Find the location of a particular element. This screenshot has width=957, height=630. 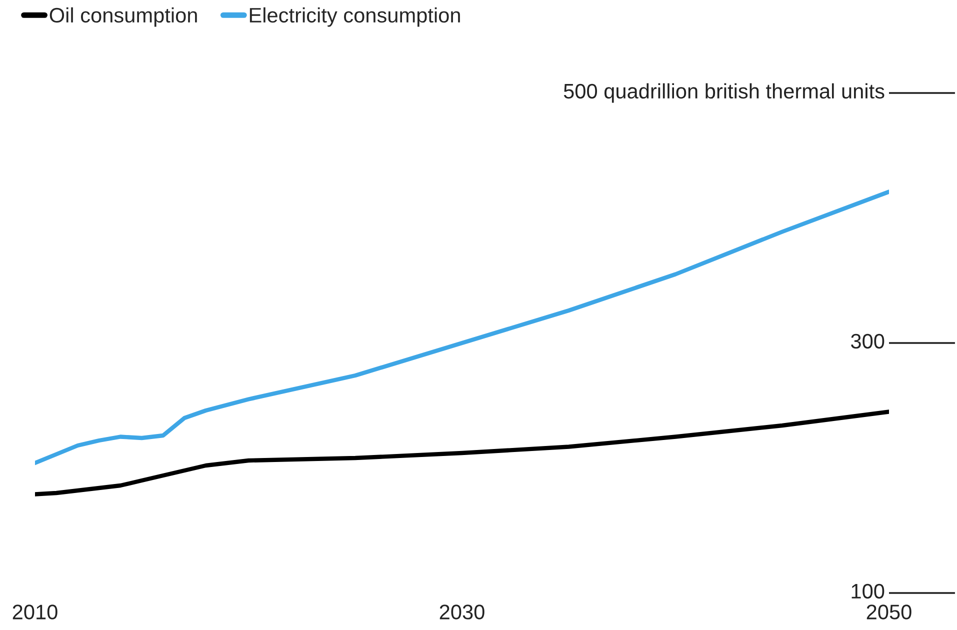

y-tick-label: 100 is located at coordinates (868, 591).